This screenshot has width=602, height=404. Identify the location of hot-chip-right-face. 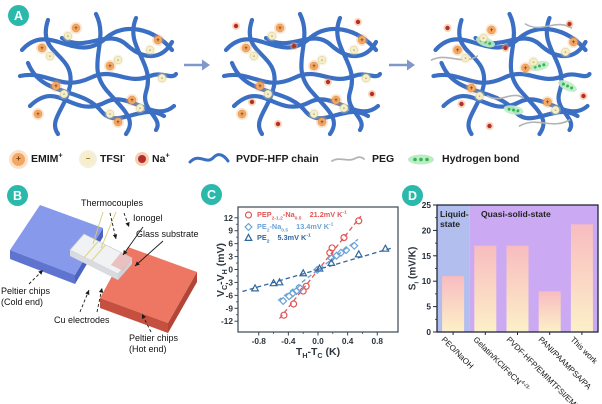
(182, 302).